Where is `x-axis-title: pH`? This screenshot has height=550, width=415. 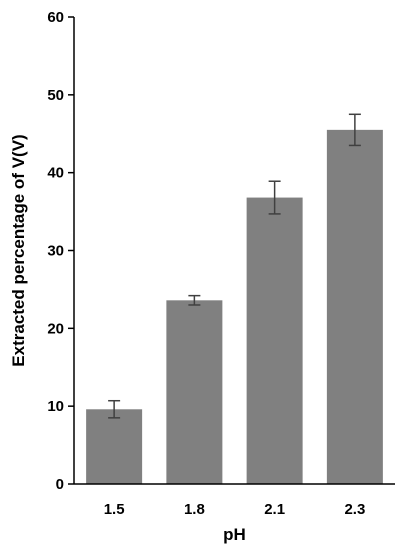 x-axis-title: pH is located at coordinates (234, 534).